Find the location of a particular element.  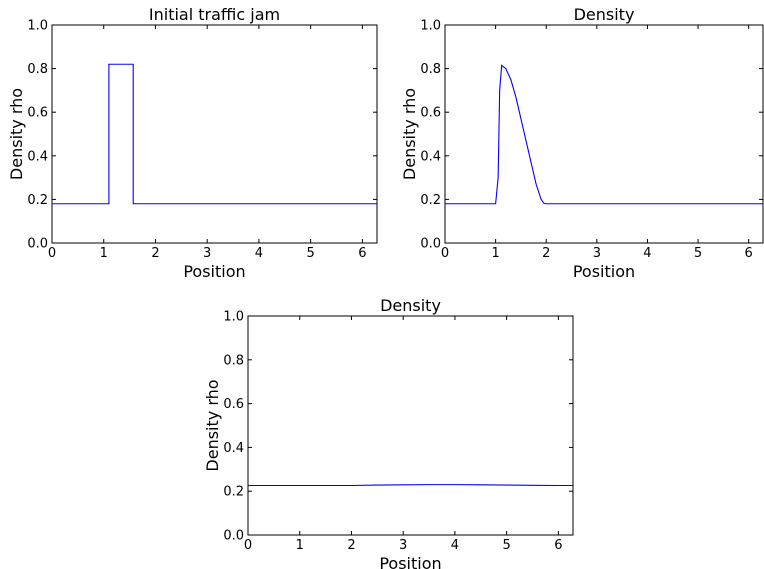

chart-title: Initial traffic jam is located at coordinates (214, 14).